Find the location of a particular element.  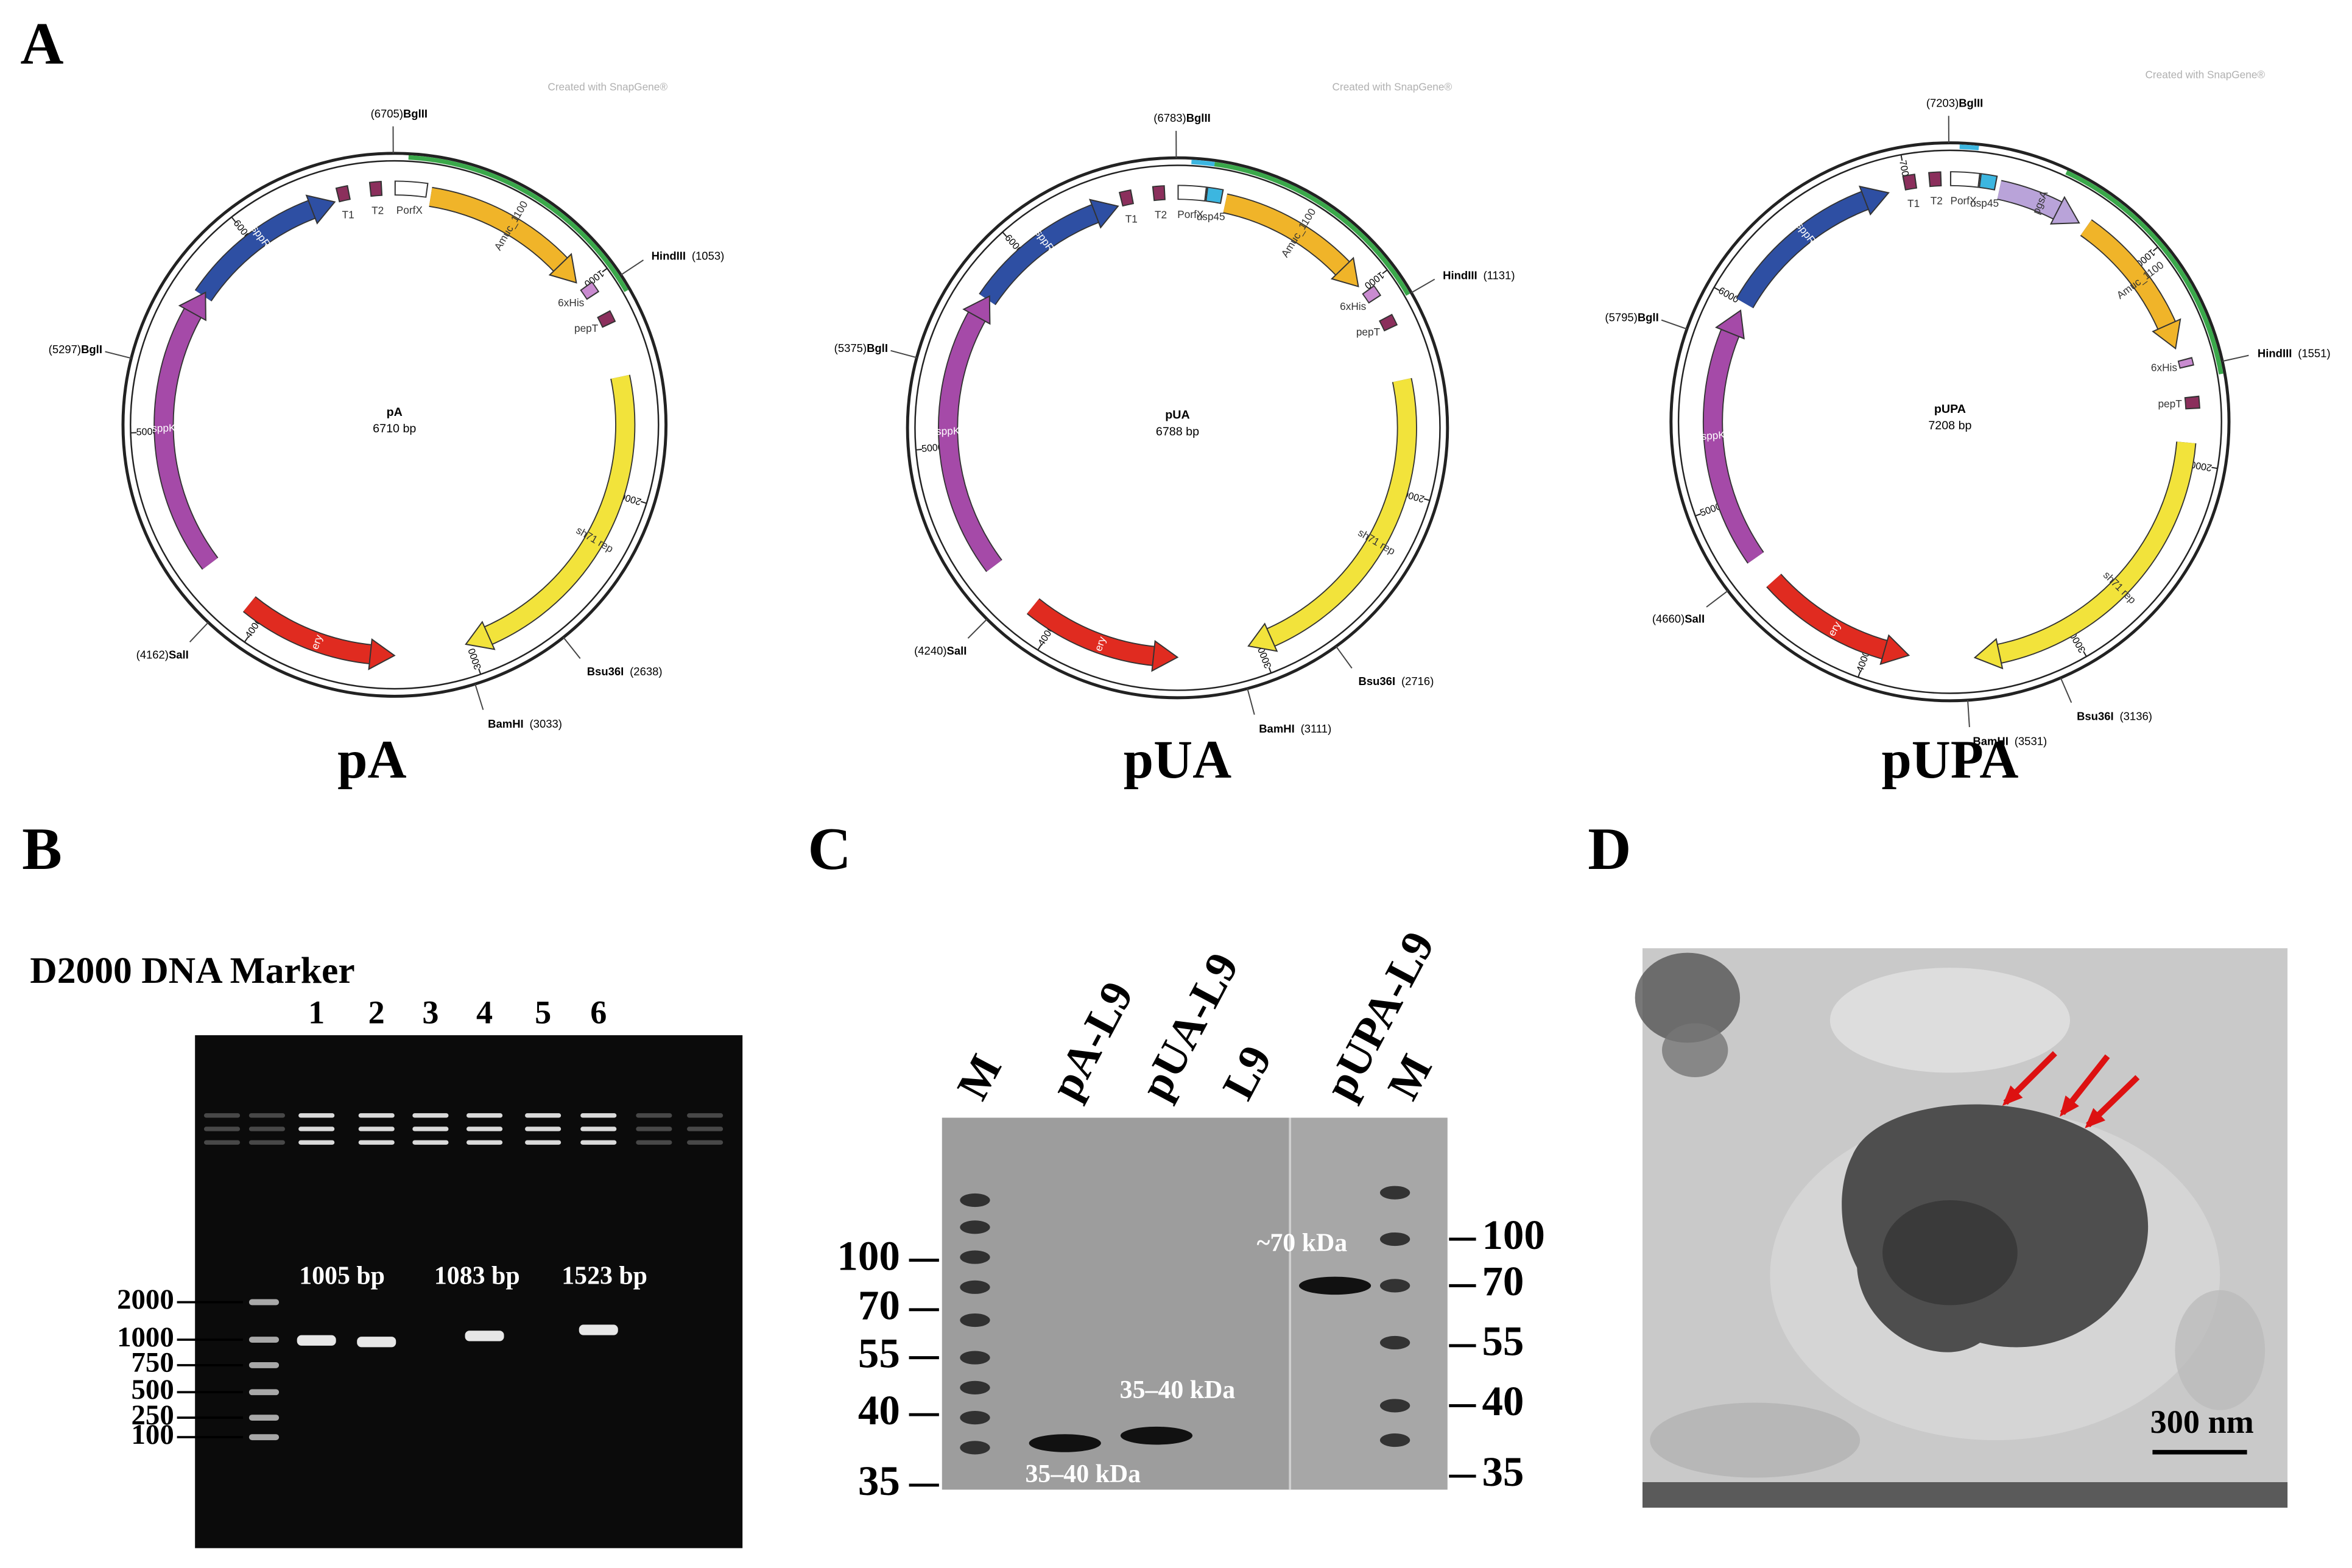

site-label: Bsu36I (2638) is located at coordinates (625, 672).